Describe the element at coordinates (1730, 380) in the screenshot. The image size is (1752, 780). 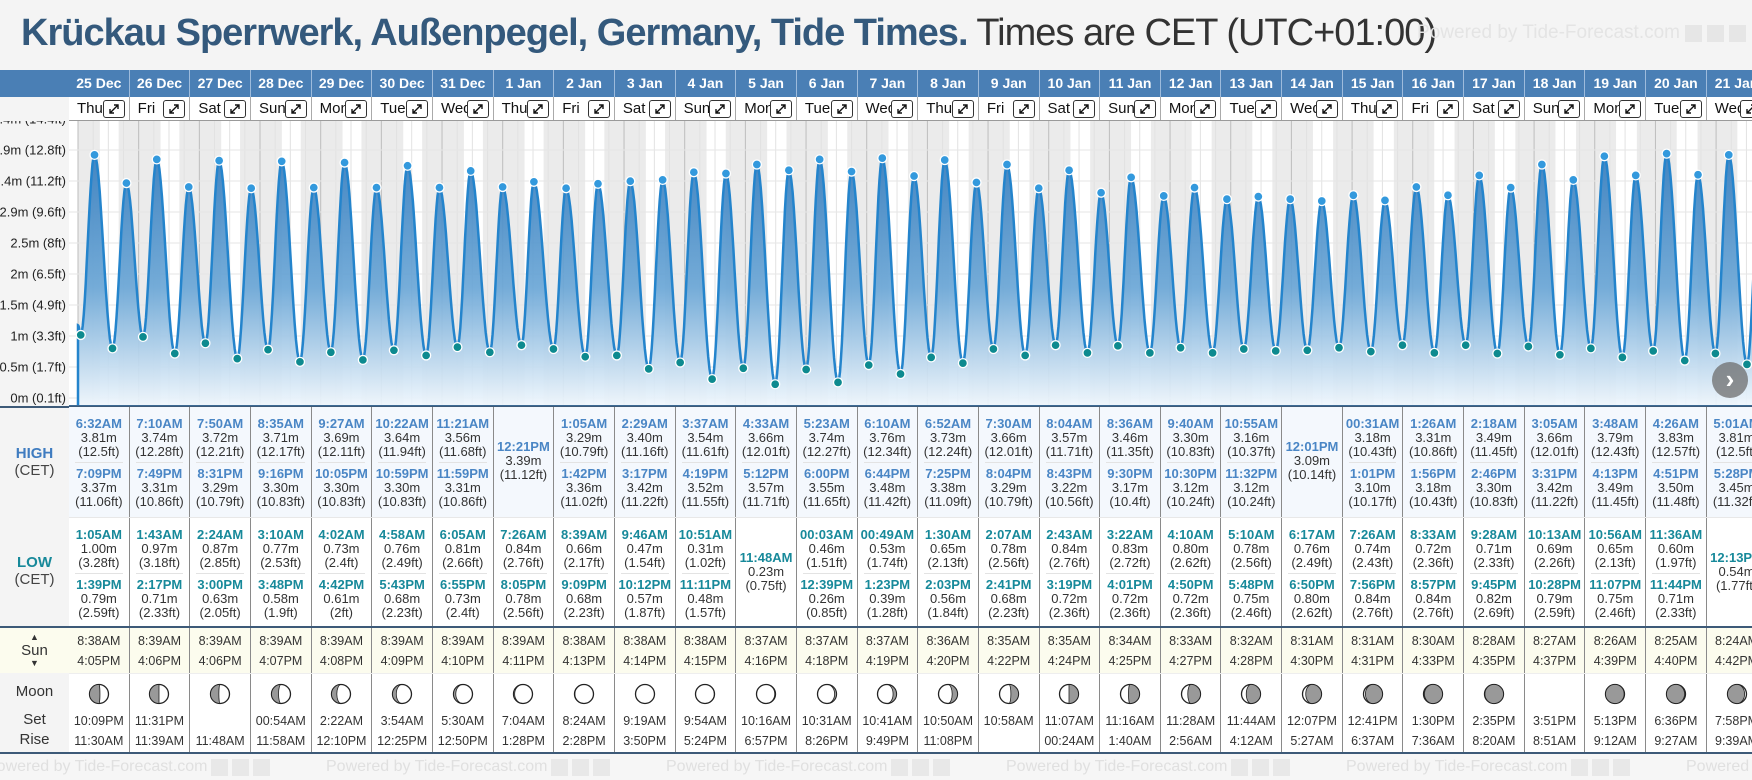
I see `next-days-button: ›` at that location.